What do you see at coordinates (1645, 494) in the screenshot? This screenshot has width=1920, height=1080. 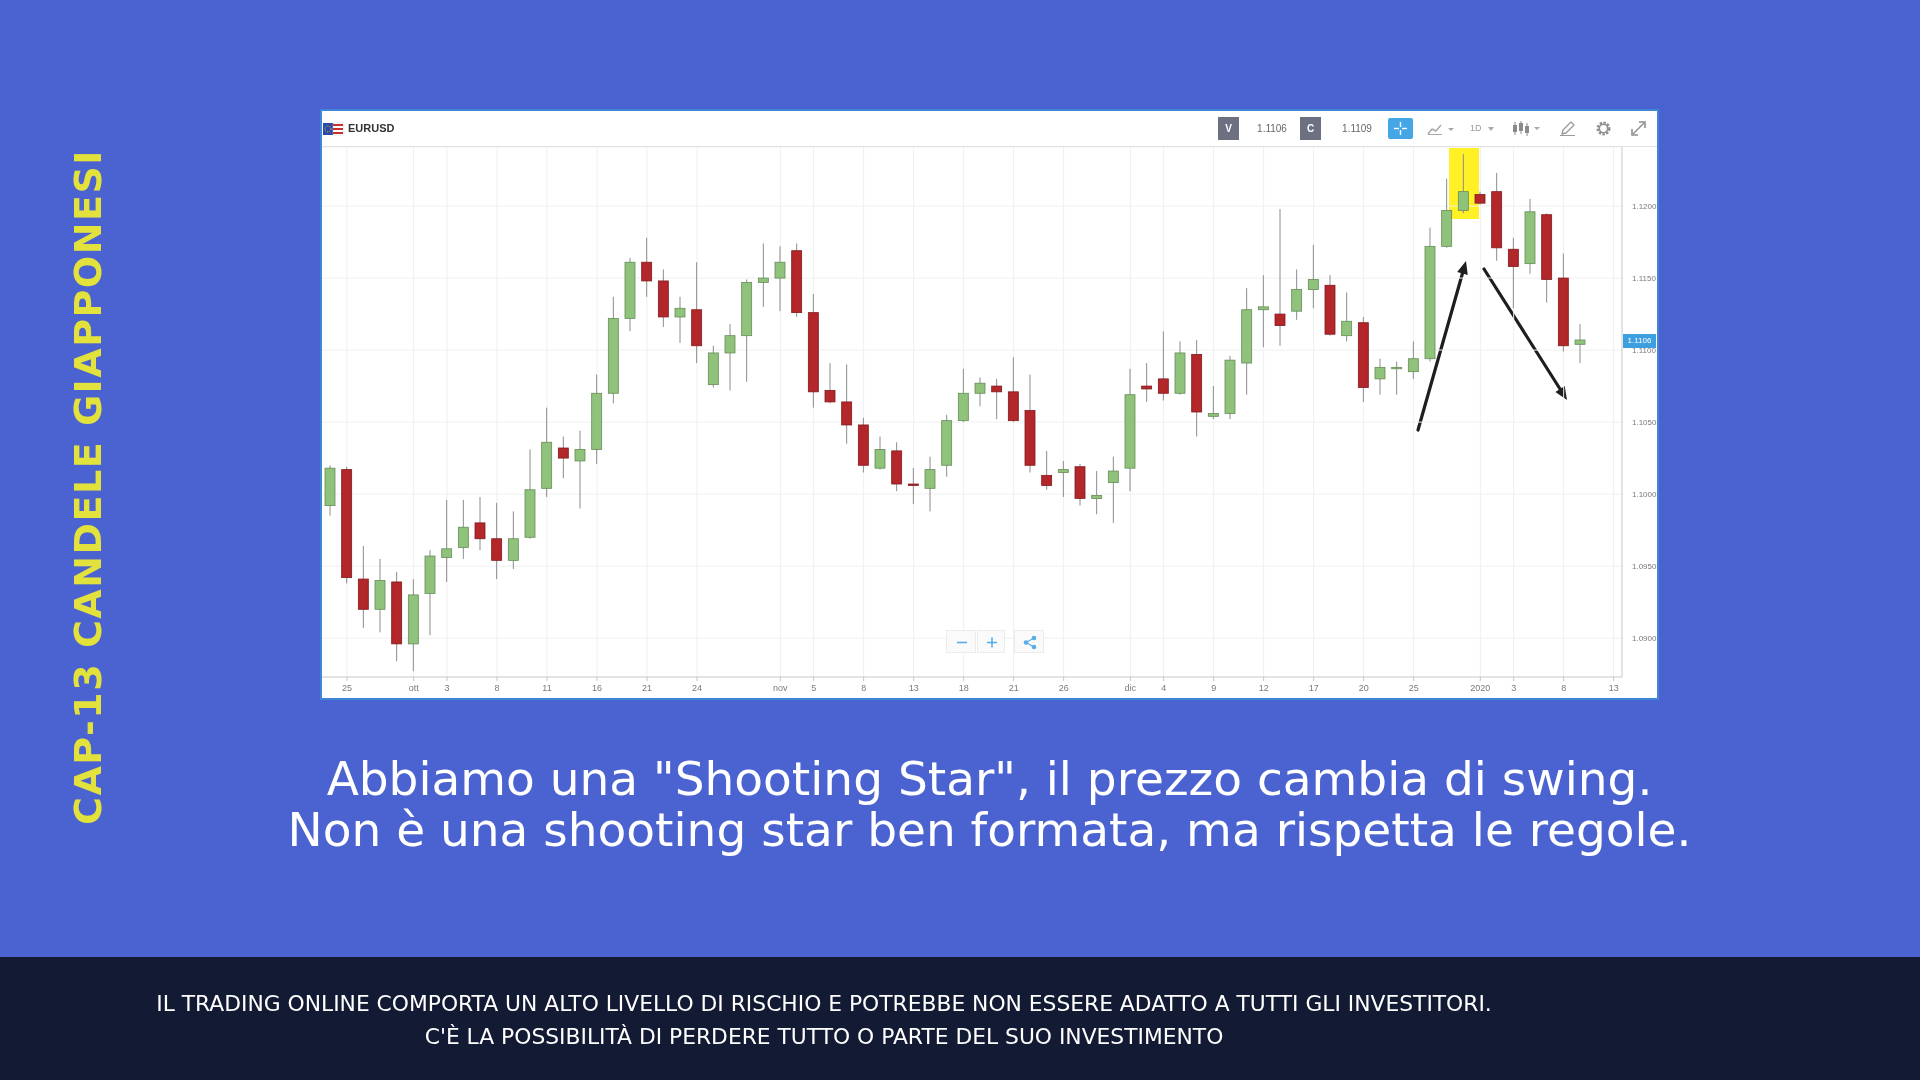 I see `y-tick-label: 1.1000` at bounding box center [1645, 494].